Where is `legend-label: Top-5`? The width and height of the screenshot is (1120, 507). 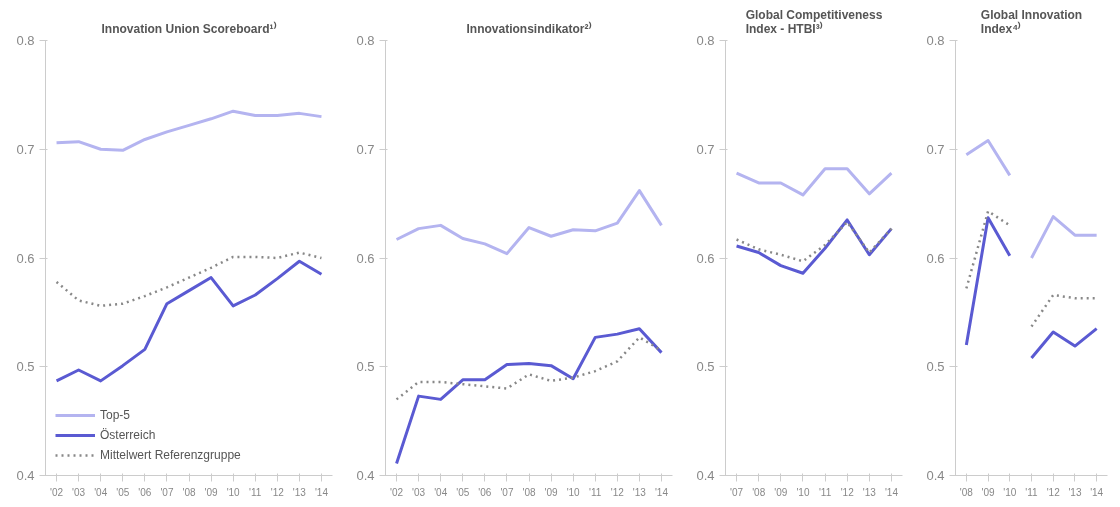
legend-label: Top-5 is located at coordinates (115, 415).